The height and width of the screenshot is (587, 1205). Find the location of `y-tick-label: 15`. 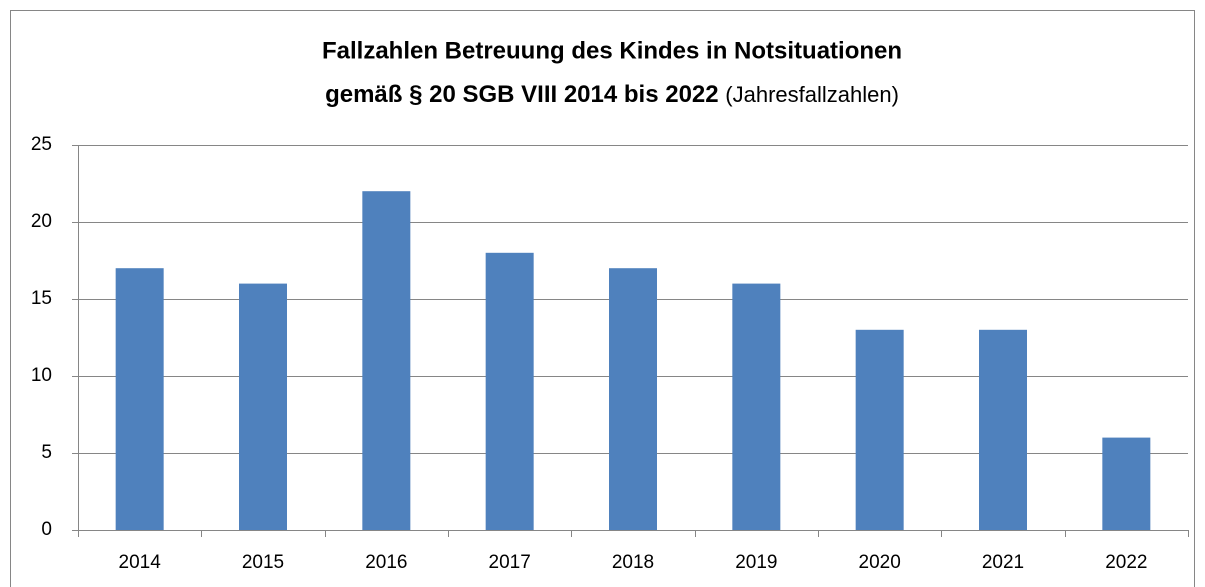

y-tick-label: 15 is located at coordinates (41, 298).